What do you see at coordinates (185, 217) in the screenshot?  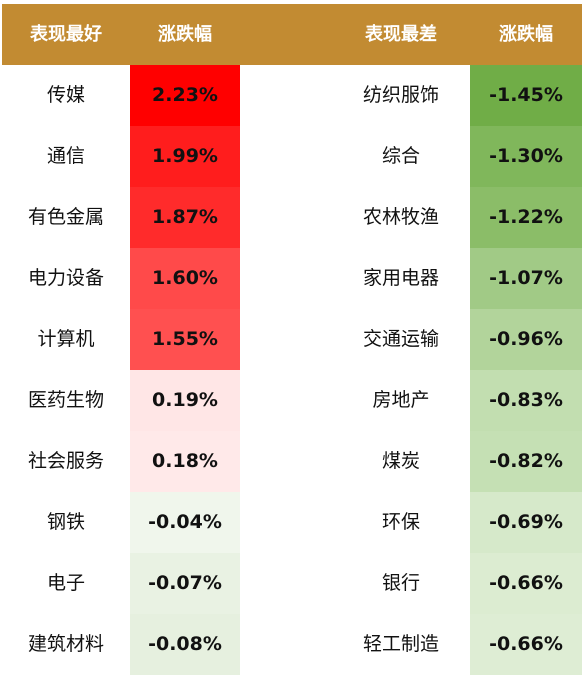 I see `best-industry-change: 1.87%` at bounding box center [185, 217].